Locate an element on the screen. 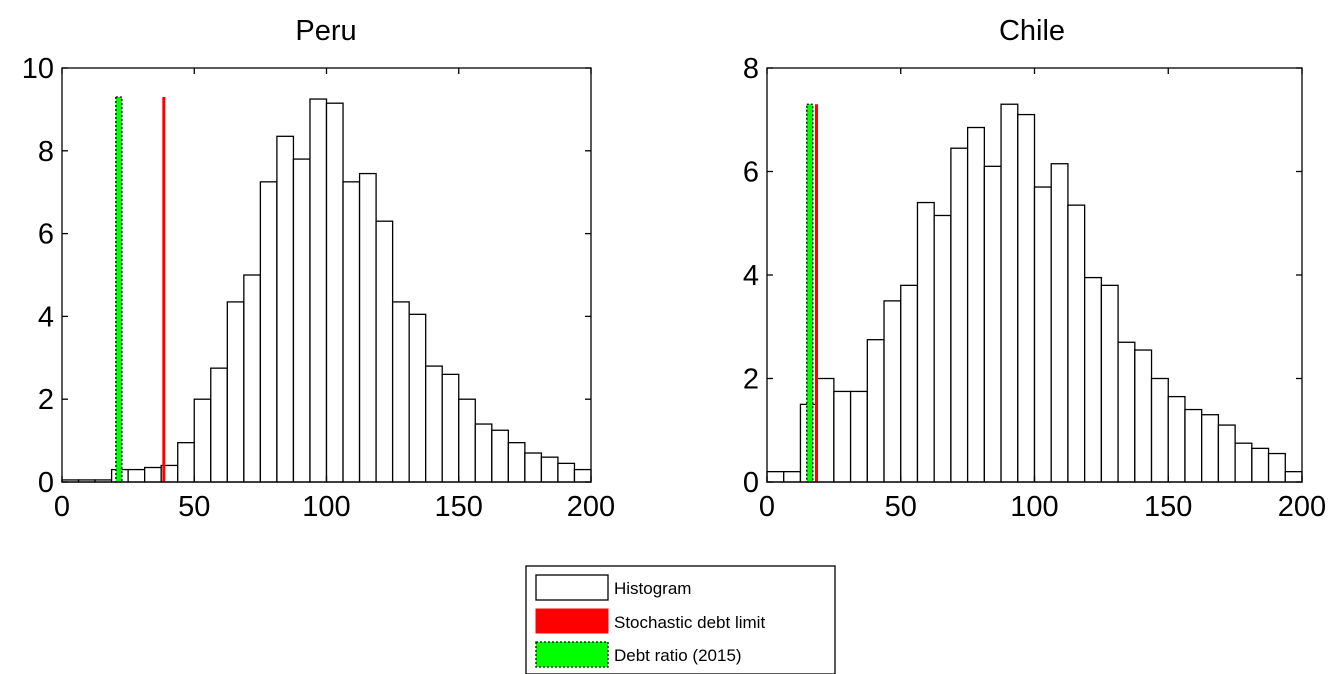 This screenshot has width=1335, height=674. peru-x-tick-label: 50 is located at coordinates (194, 507).